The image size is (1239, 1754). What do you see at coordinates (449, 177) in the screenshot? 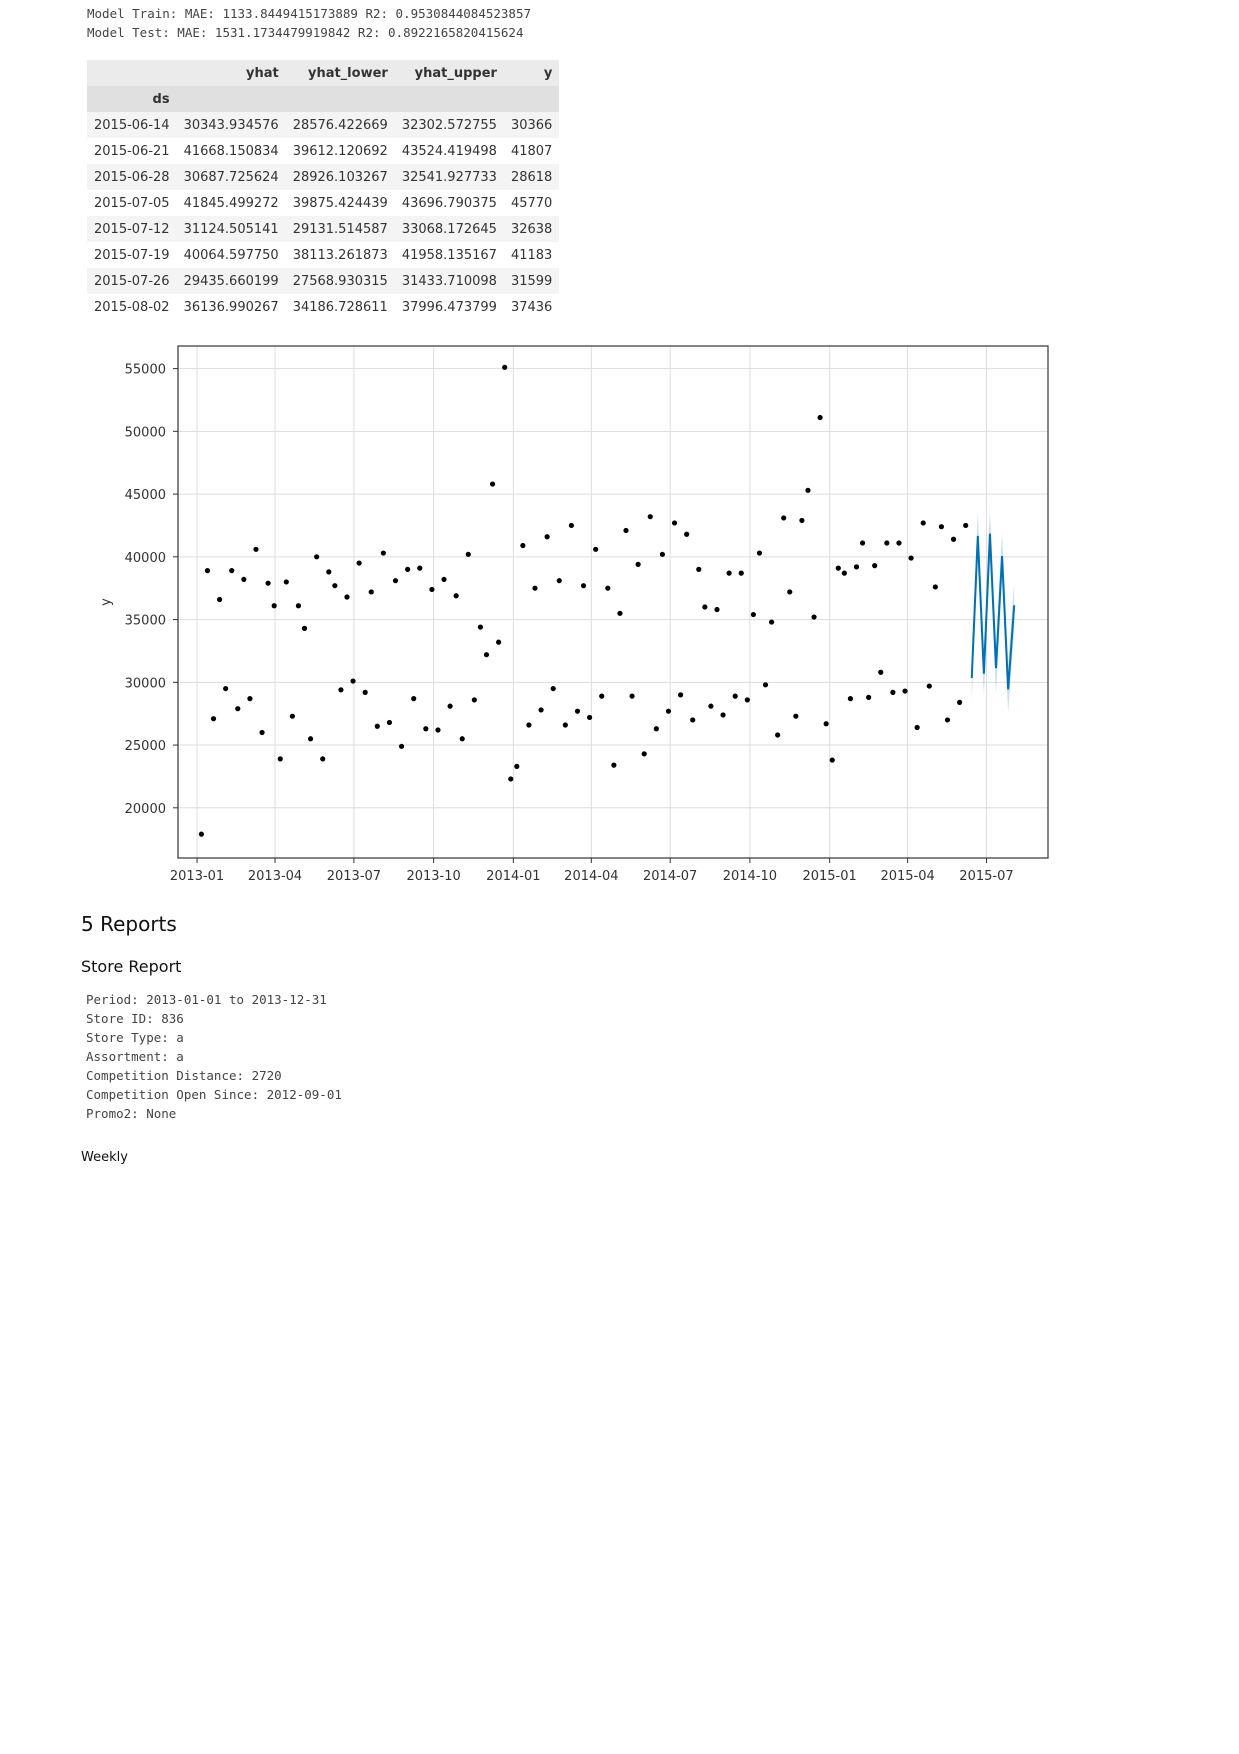
I see `cell-yhat-upper: 32541.927733` at bounding box center [449, 177].